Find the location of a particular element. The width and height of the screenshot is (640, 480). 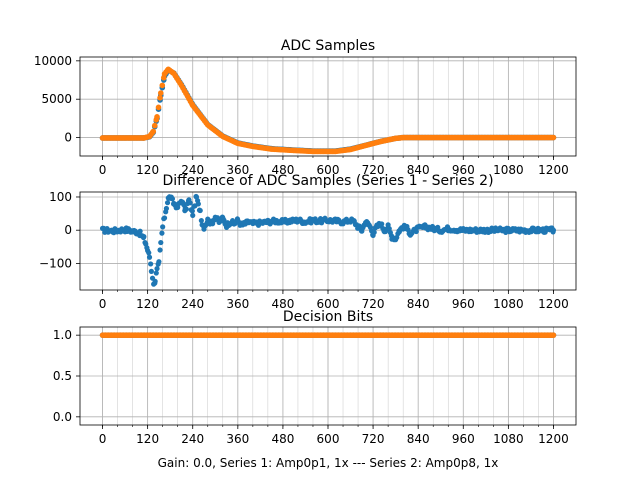

y-tick-label: −100 is located at coordinates (55, 263).